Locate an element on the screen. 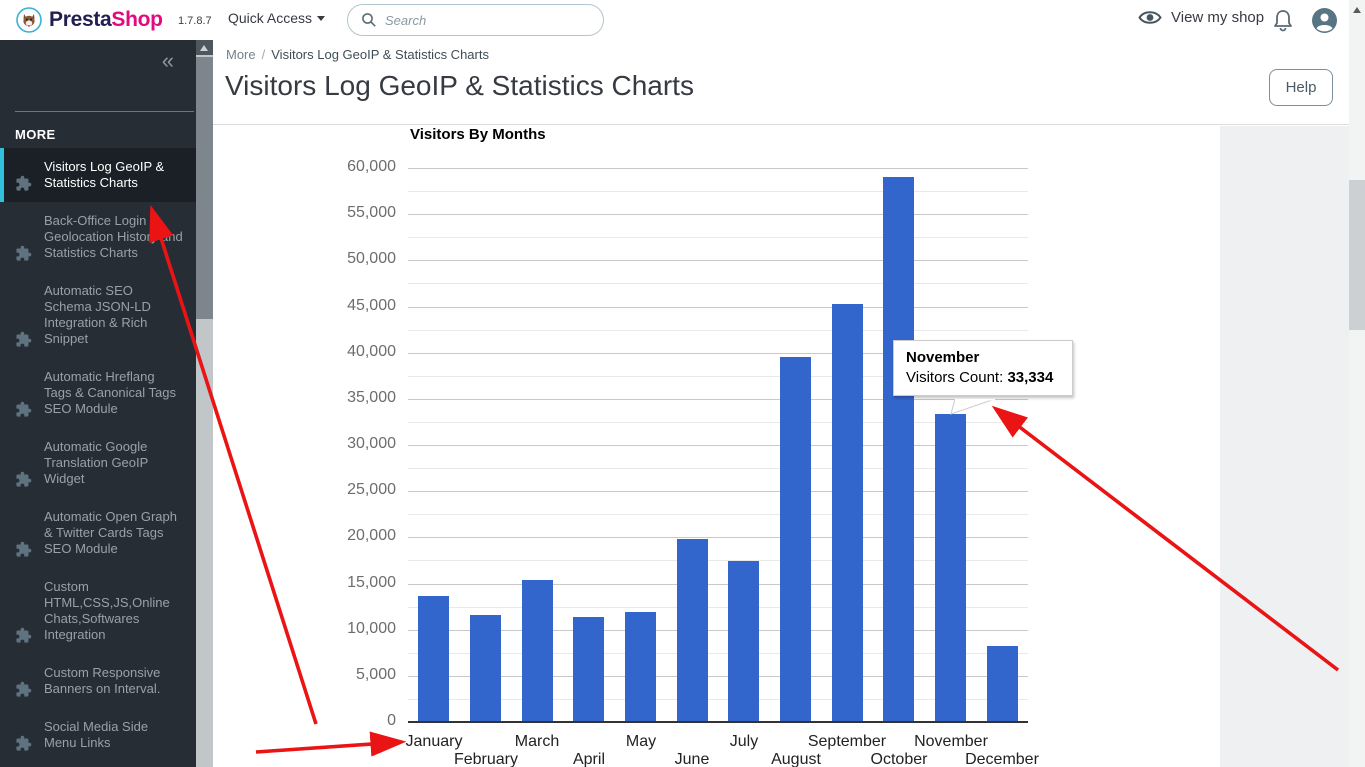  scroll-up-icon is located at coordinates (1357, 10).